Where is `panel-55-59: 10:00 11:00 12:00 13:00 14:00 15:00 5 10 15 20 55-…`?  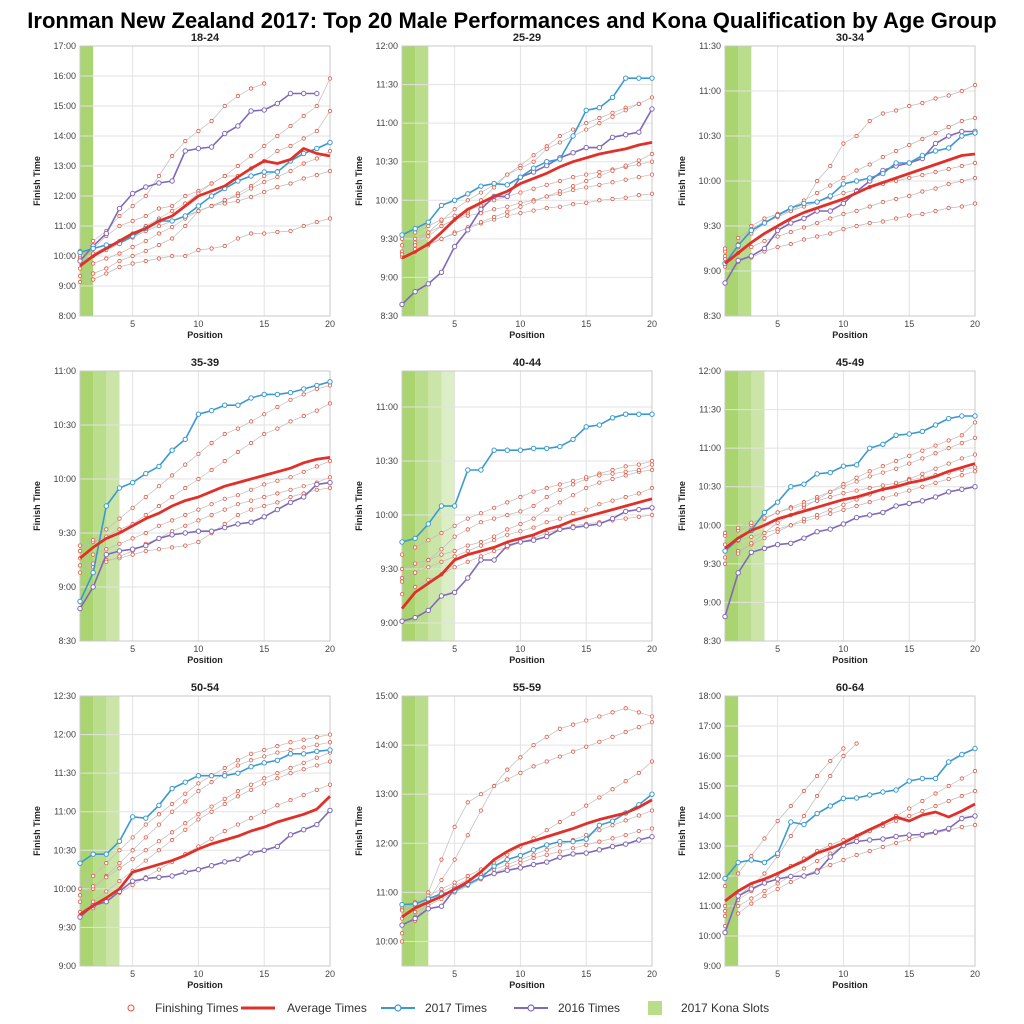 panel-55-59: 10:00 11:00 12:00 13:00 14:00 15:00 5 10 15 20 55-… is located at coordinates (505, 836).